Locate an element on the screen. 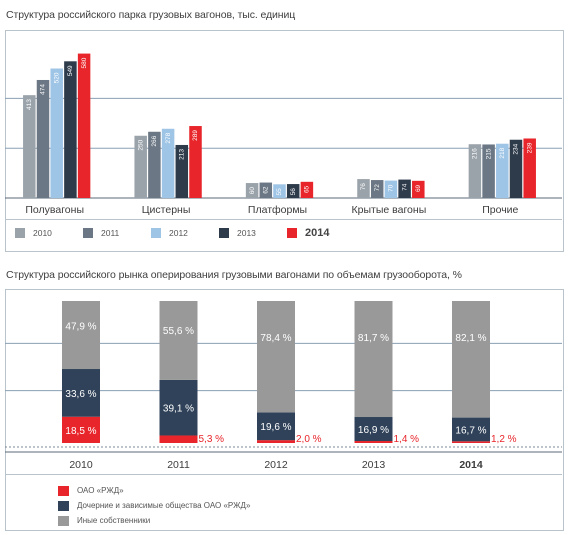 The width and height of the screenshot is (569, 535). bar-data-label: 69 is located at coordinates (418, 188).